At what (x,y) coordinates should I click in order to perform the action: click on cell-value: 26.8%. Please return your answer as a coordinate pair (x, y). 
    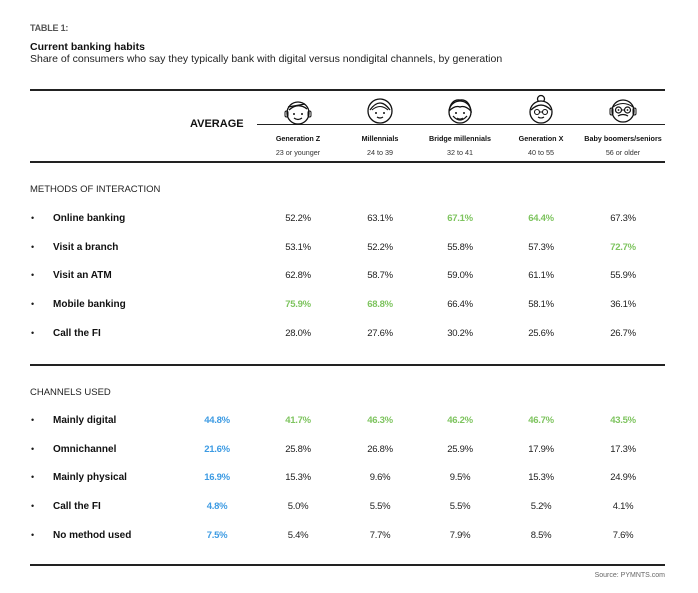
    Looking at the image, I should click on (380, 449).